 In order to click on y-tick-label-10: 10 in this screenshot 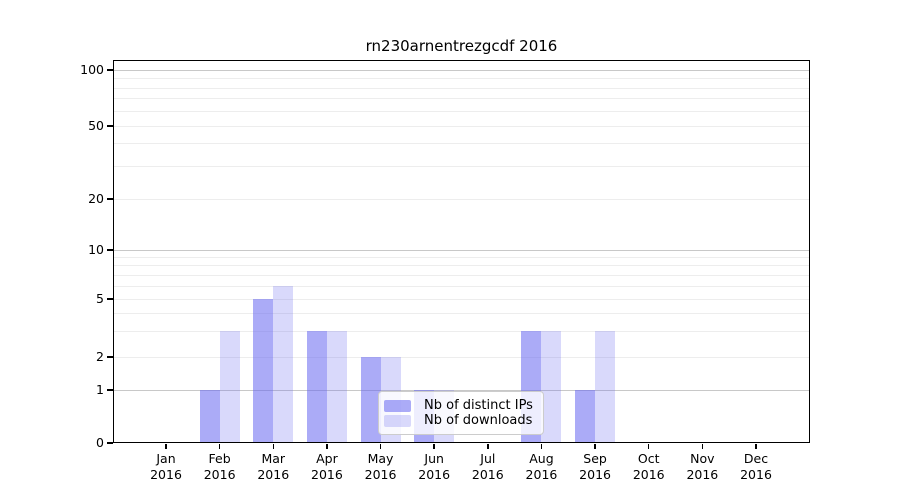, I will do `click(96, 249)`.